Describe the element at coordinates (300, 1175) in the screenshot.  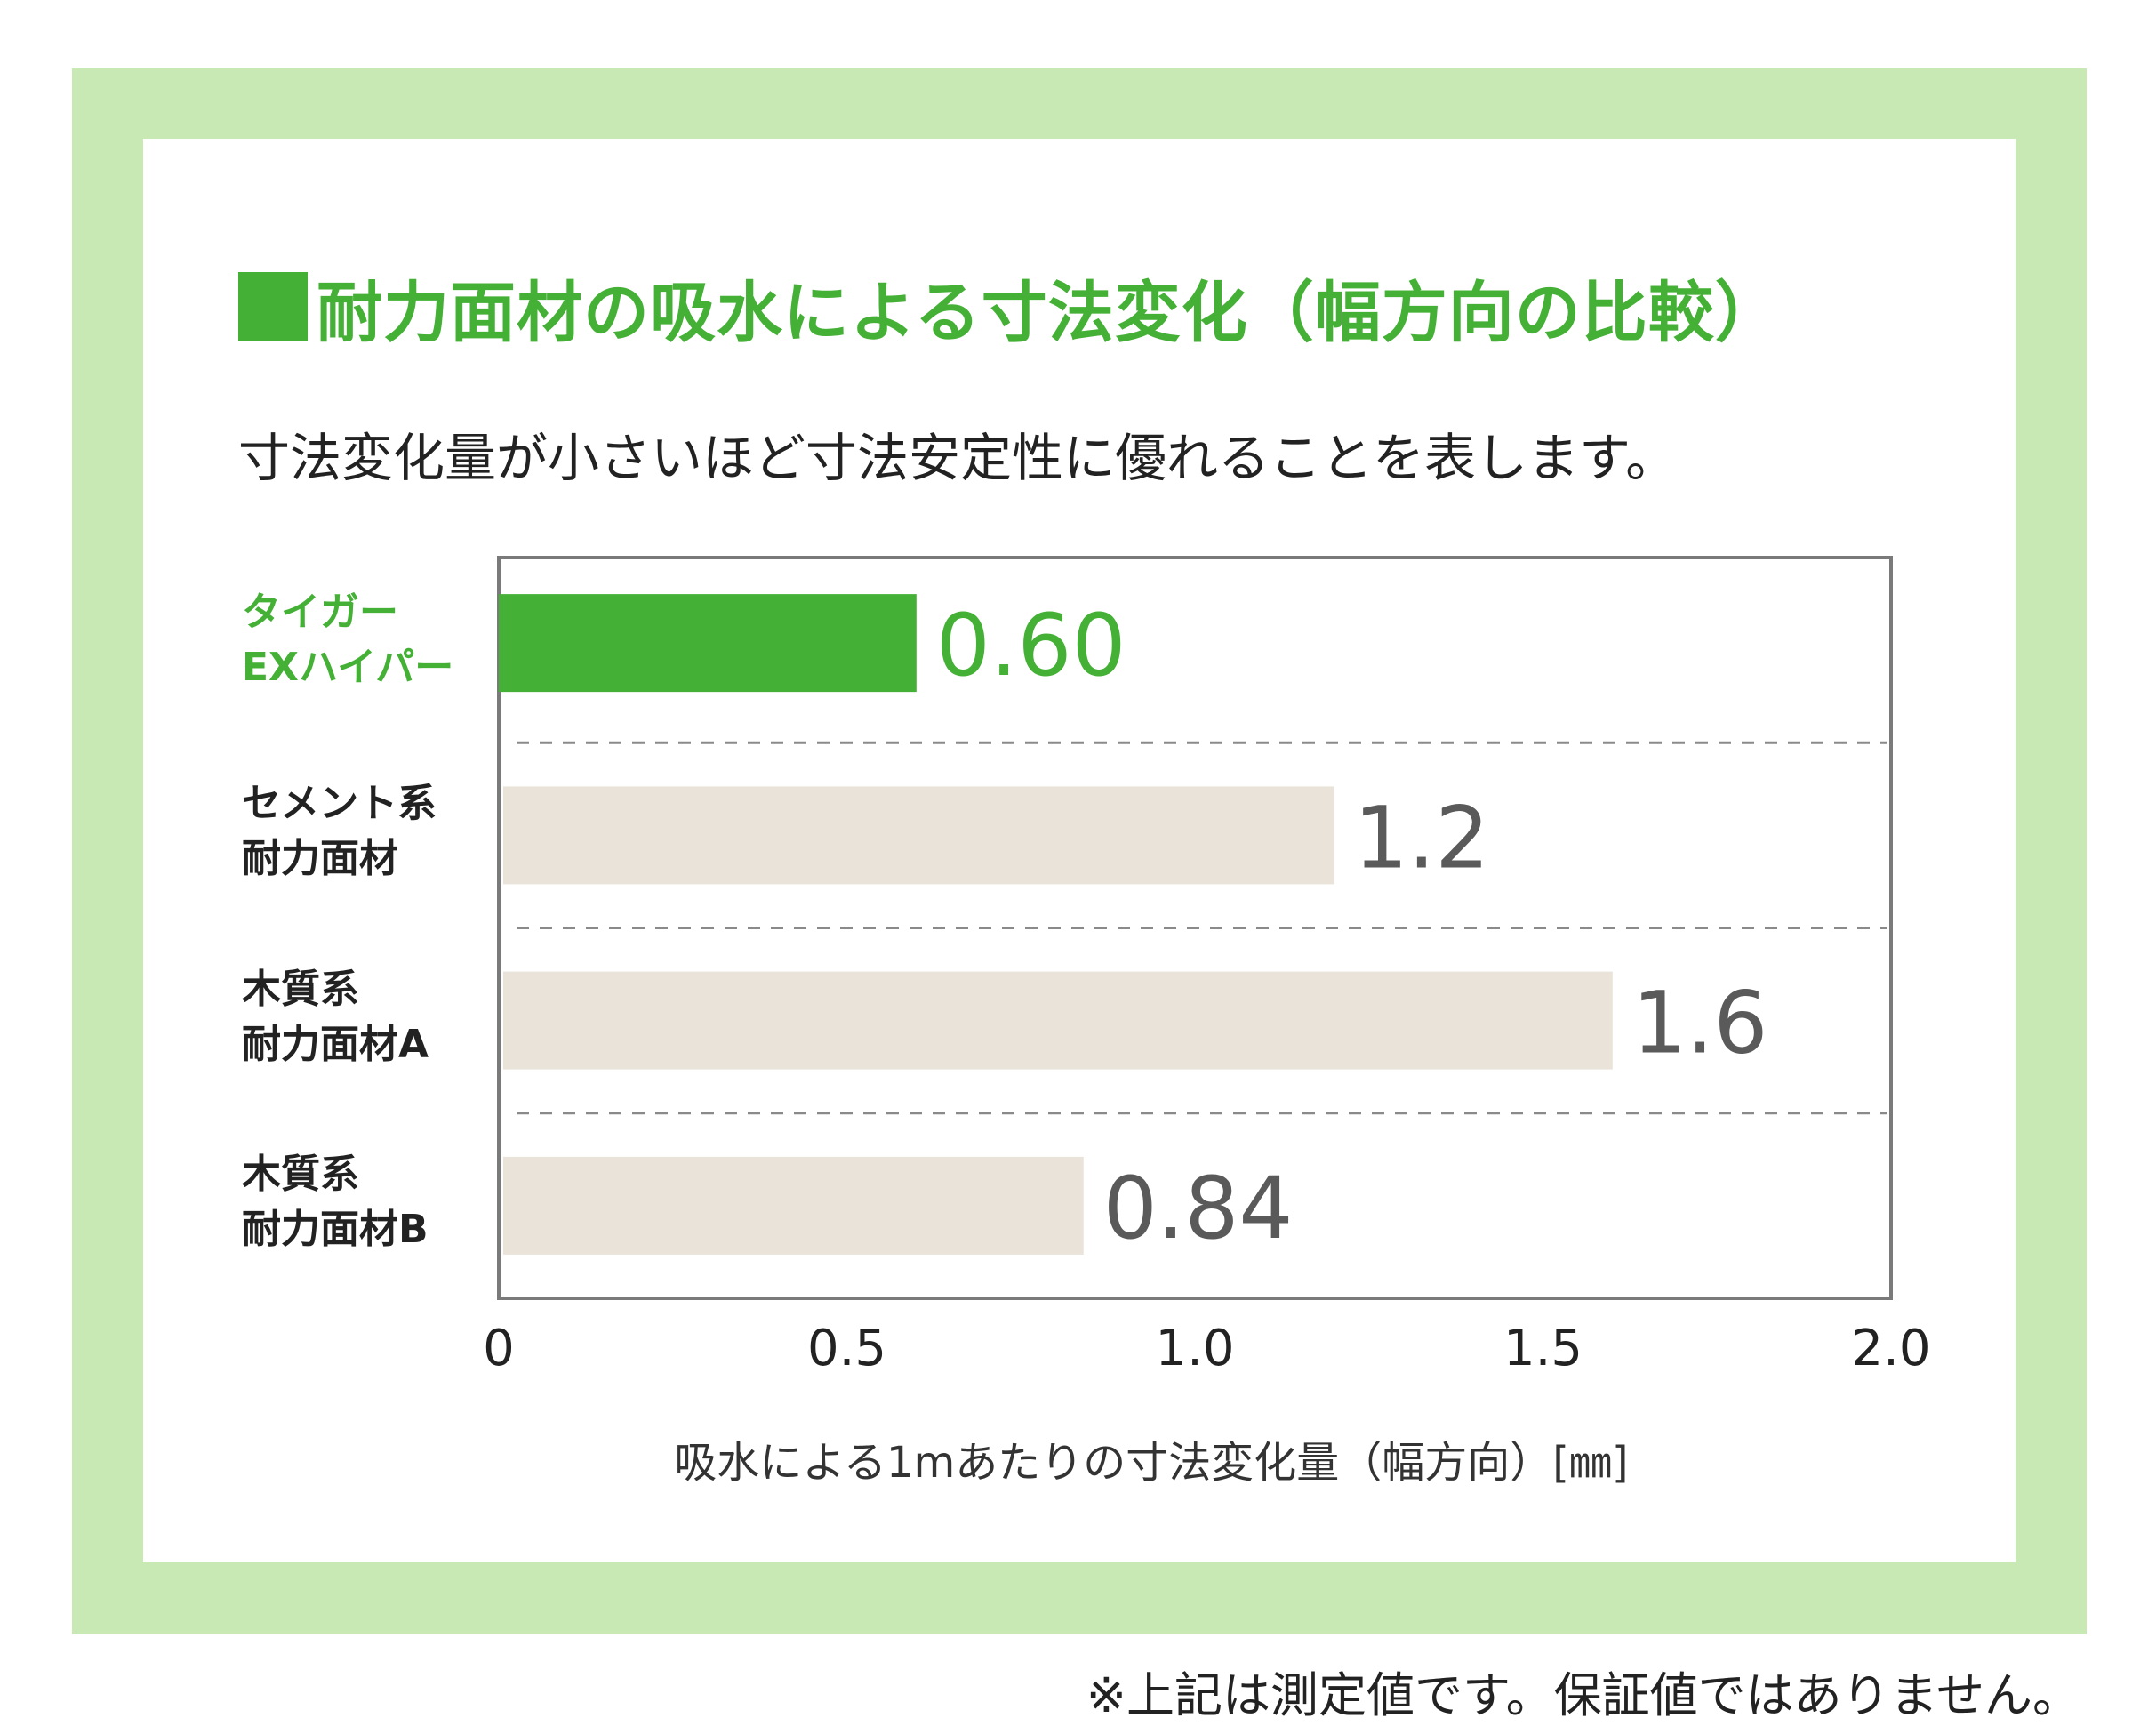
I see `category-label-3-line-1: 木質系` at that location.